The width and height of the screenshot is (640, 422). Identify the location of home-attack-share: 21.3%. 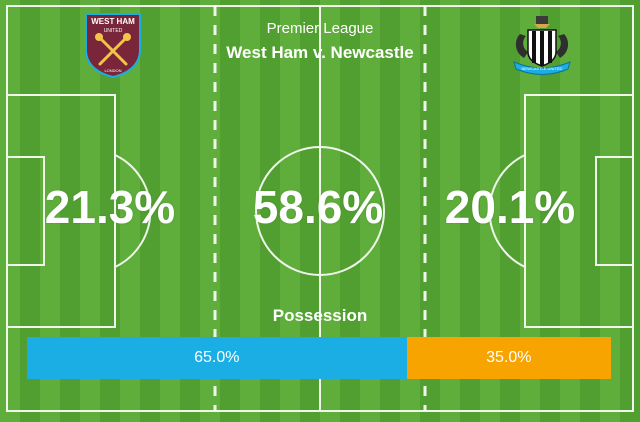
(110, 207).